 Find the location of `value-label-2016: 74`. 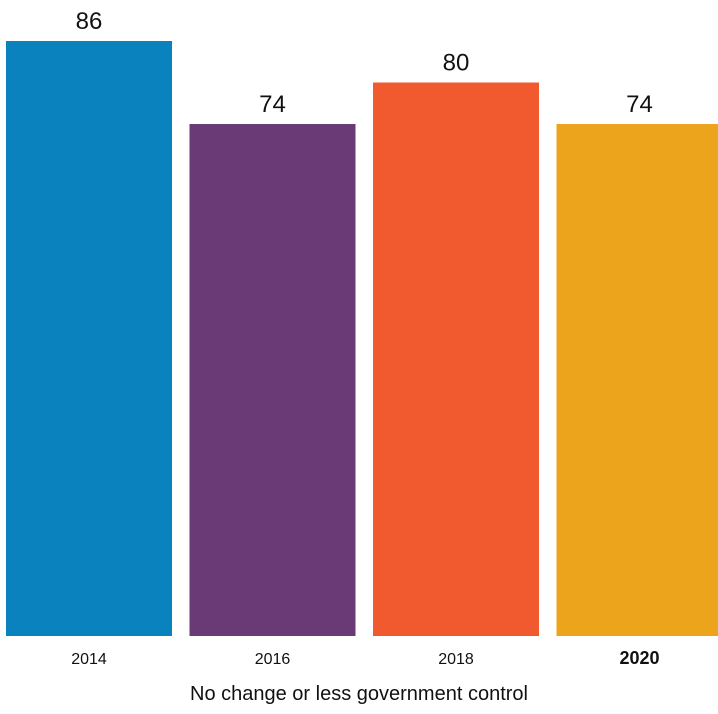

value-label-2016: 74 is located at coordinates (272, 104).